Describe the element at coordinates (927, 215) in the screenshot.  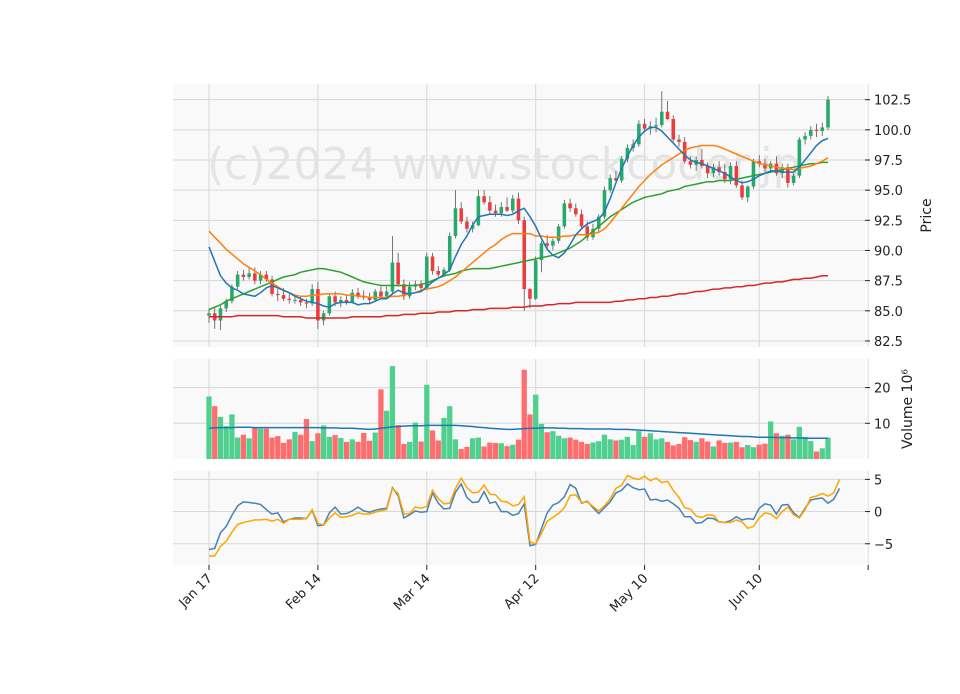
I see `price-axis-label: Price` at that location.